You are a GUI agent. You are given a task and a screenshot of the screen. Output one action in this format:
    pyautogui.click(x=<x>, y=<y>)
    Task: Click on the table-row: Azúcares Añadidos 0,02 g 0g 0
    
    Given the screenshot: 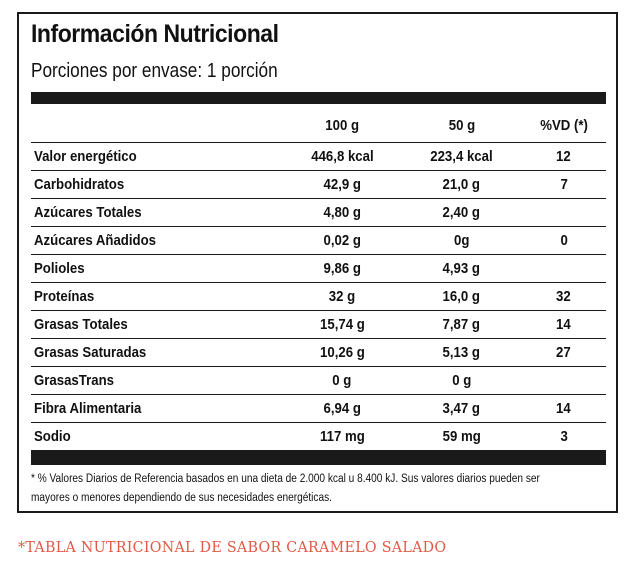 What is the action you would take?
    pyautogui.click(x=318, y=241)
    